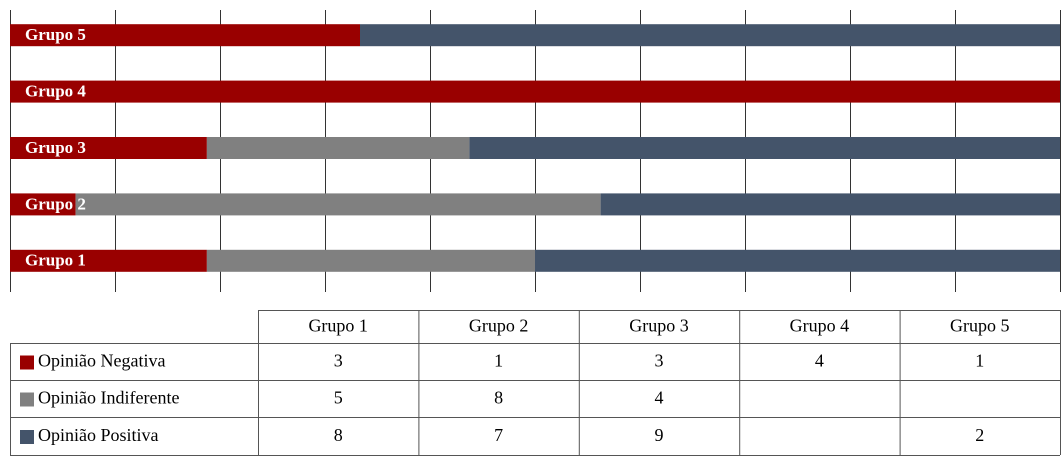  What do you see at coordinates (55, 34) in the screenshot?
I see `bar-label: Grupo 5` at bounding box center [55, 34].